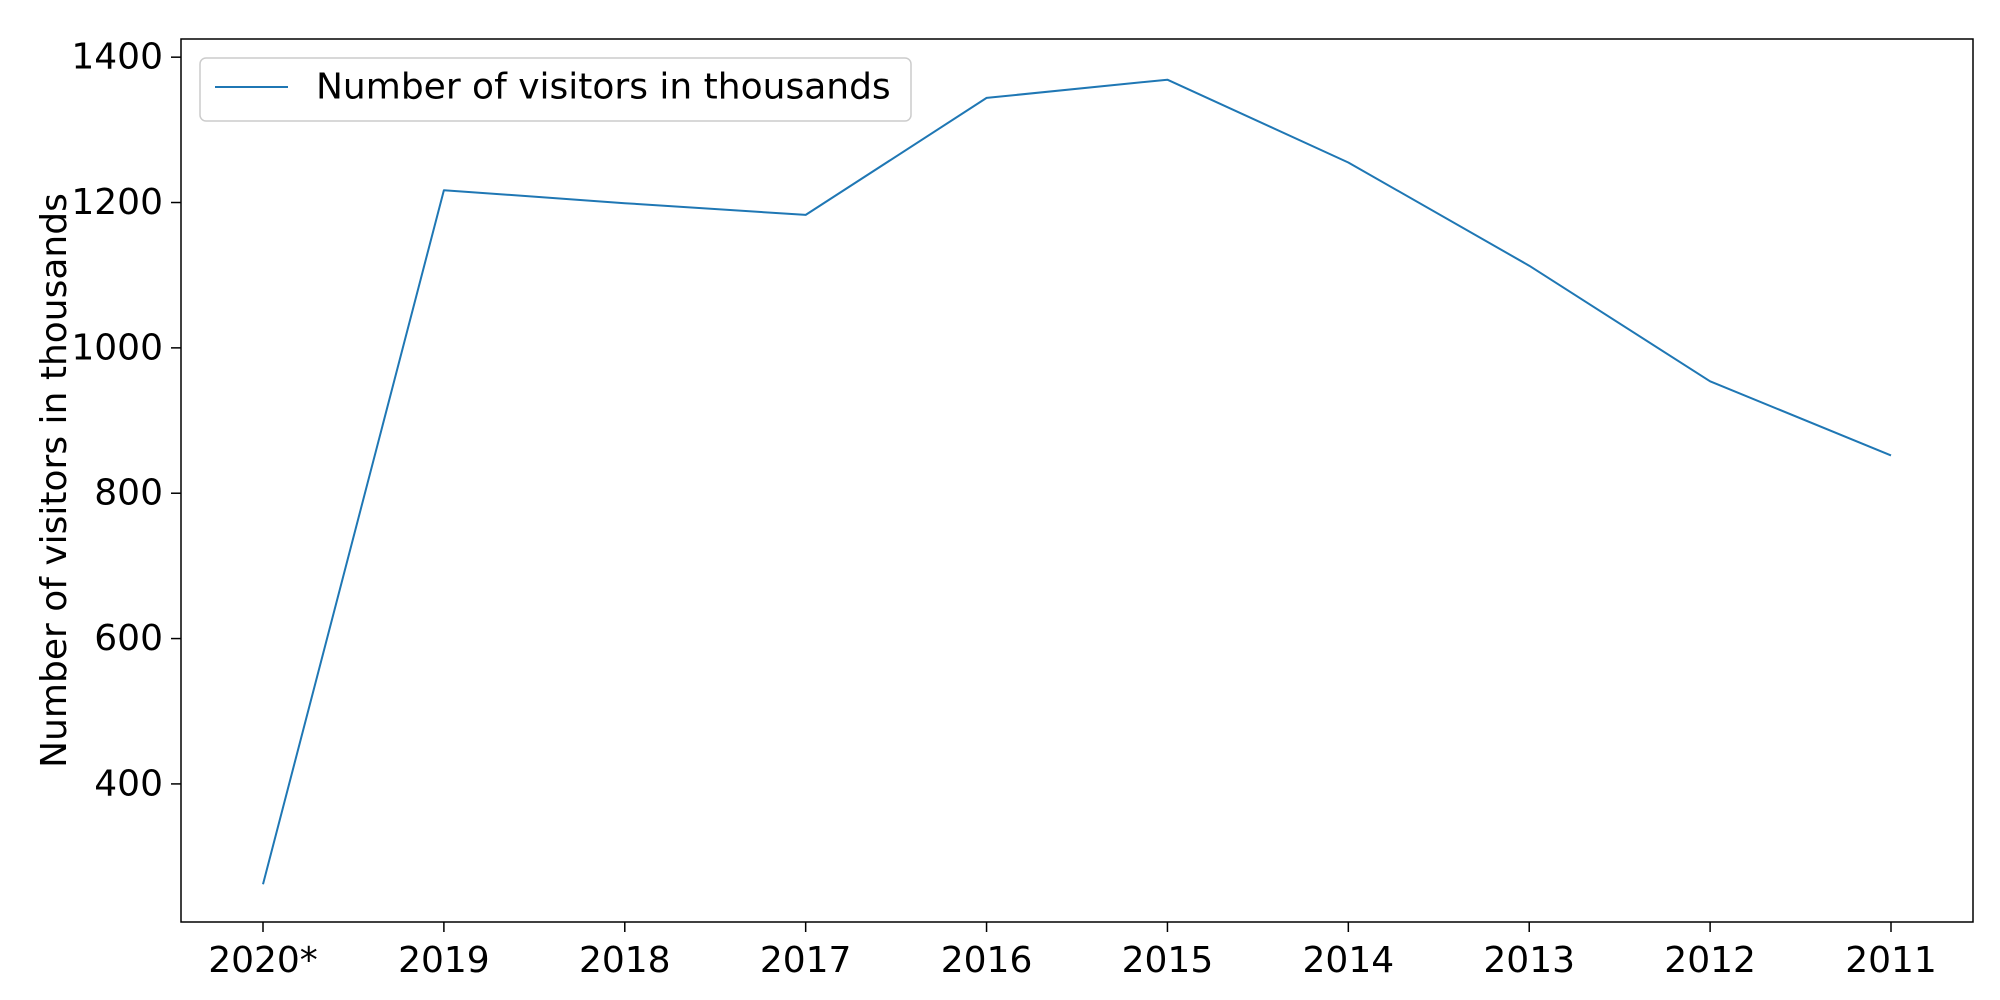 Image resolution: width=2000 pixels, height=1000 pixels. Describe the element at coordinates (1168, 960) in the screenshot. I see `x-tick-label: 2015` at that location.